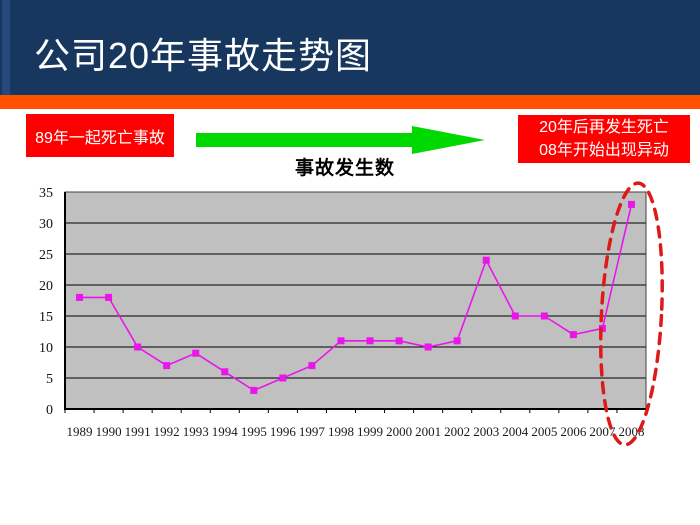  What do you see at coordinates (631, 431) in the screenshot?
I see `x-tick-label: 2008` at bounding box center [631, 431].